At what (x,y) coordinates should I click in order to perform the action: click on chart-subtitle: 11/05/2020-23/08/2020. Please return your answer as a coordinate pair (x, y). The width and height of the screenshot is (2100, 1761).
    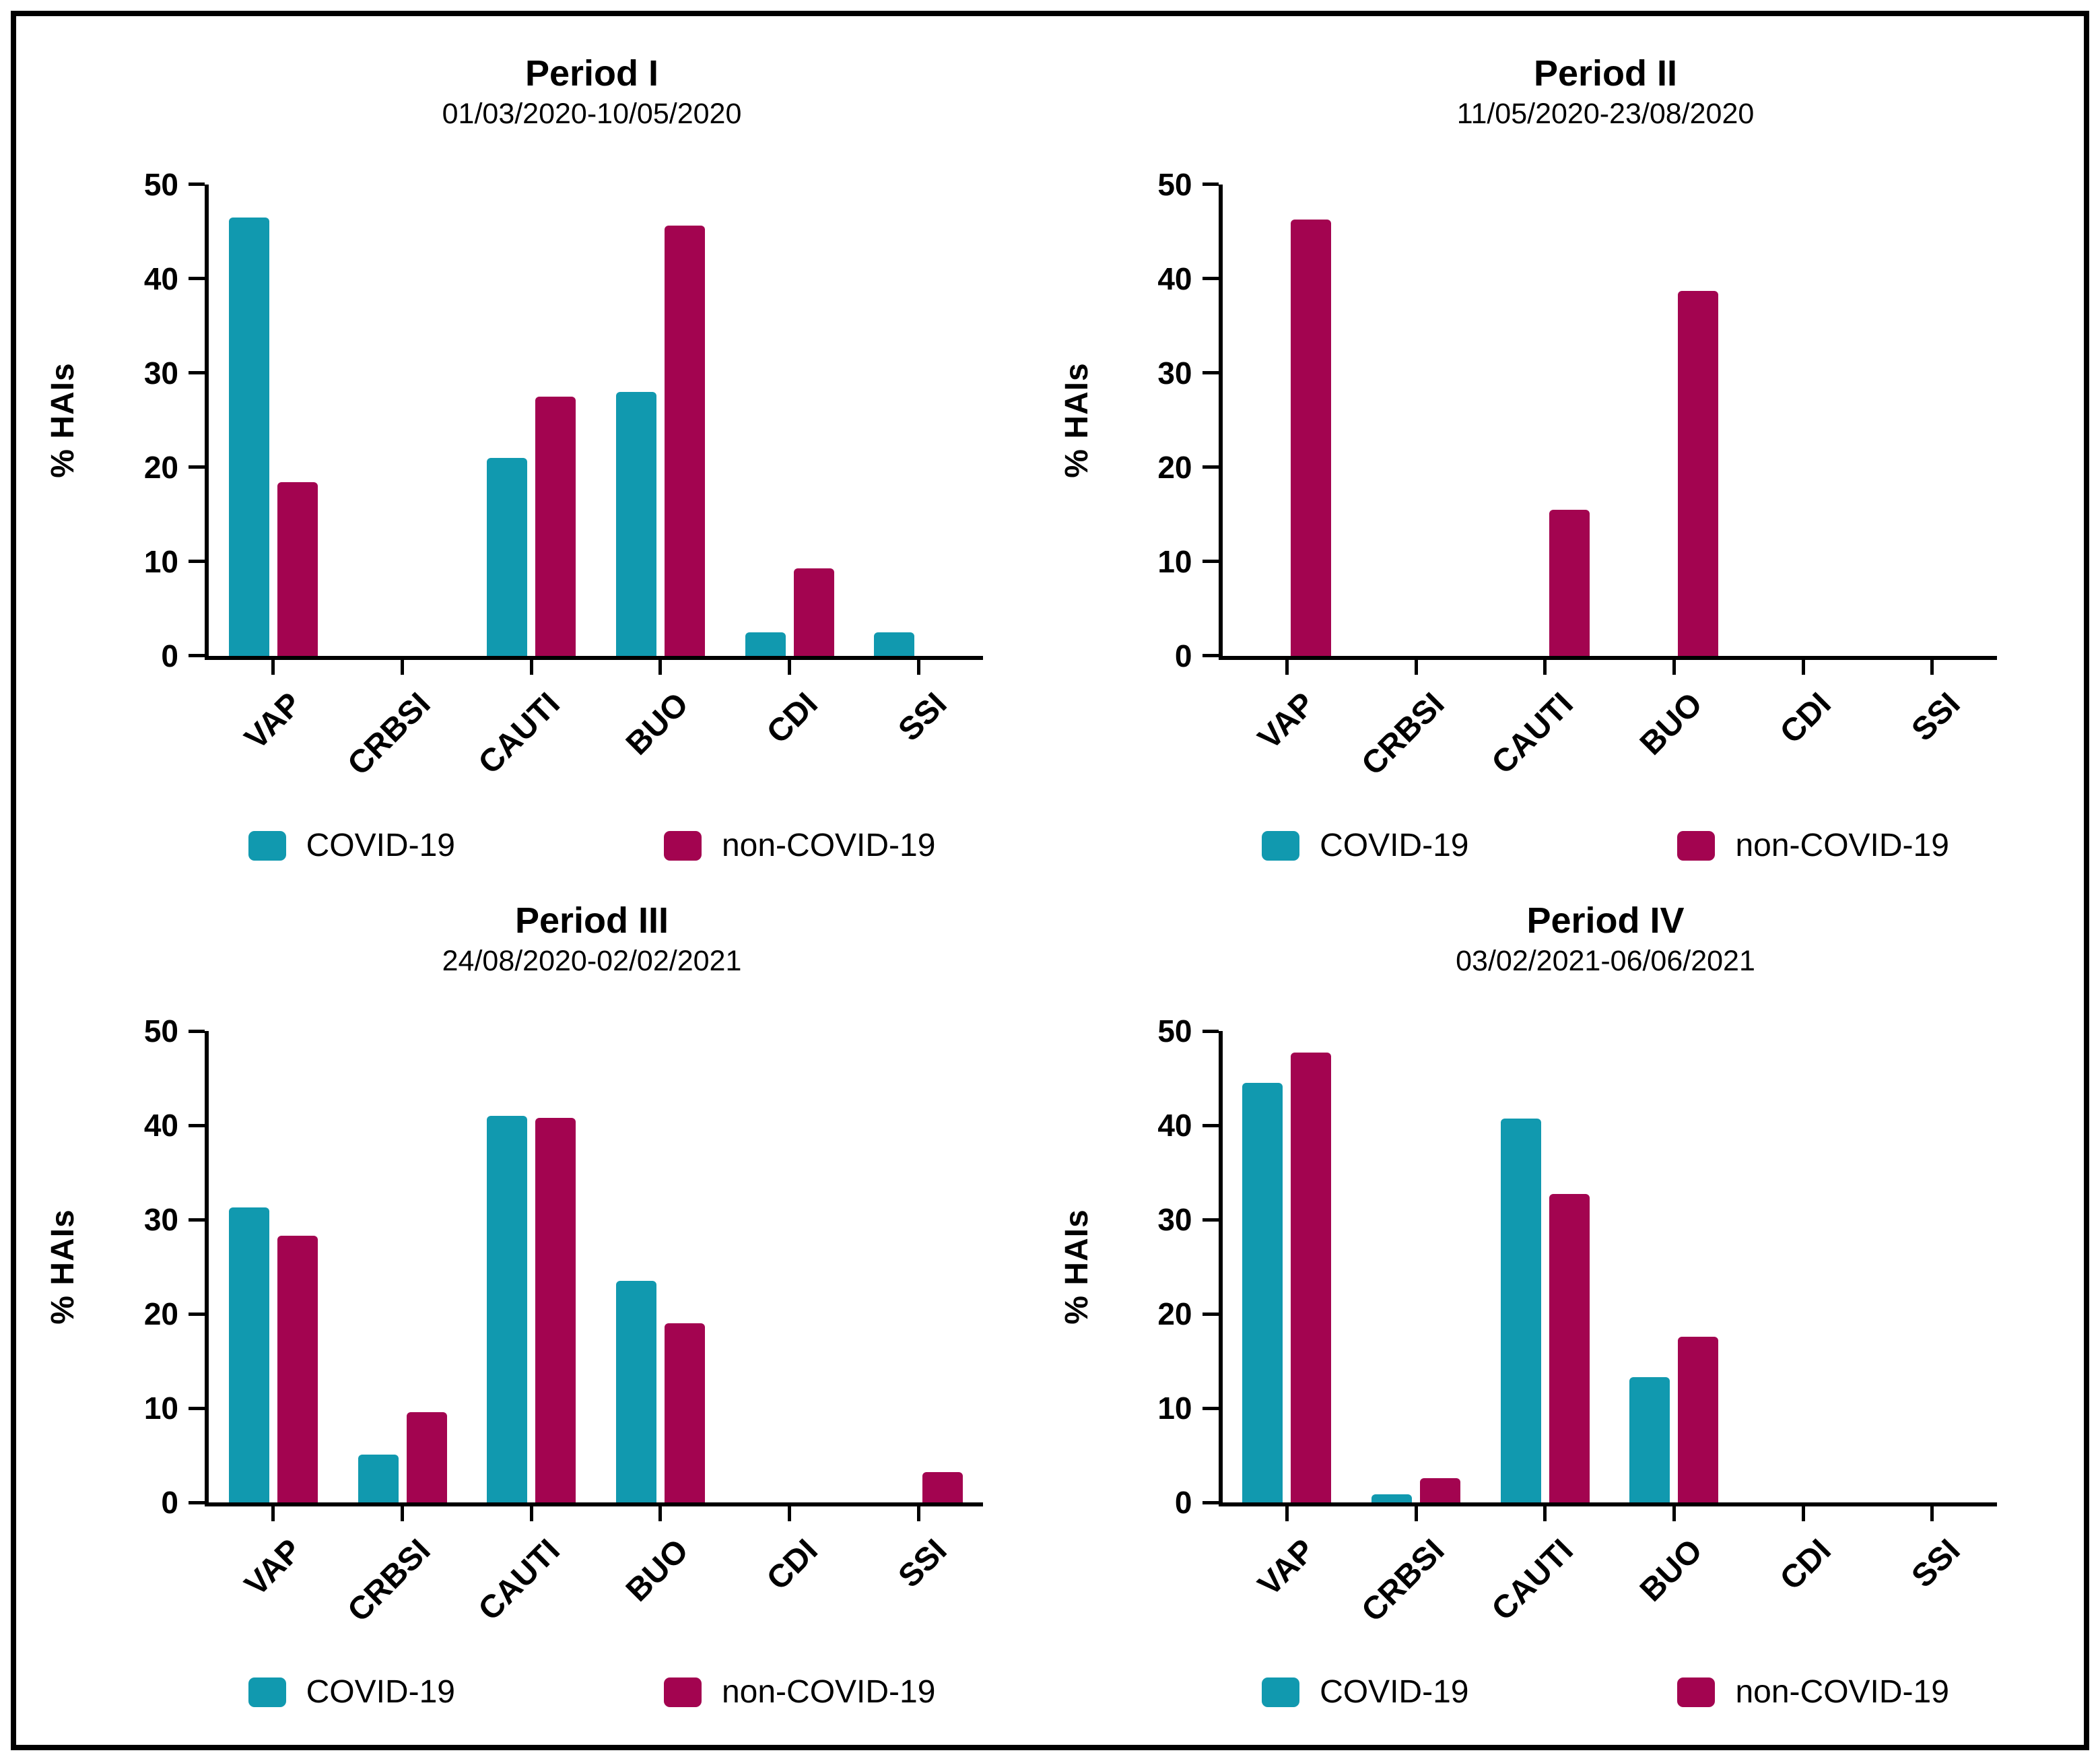
    Looking at the image, I should click on (1605, 114).